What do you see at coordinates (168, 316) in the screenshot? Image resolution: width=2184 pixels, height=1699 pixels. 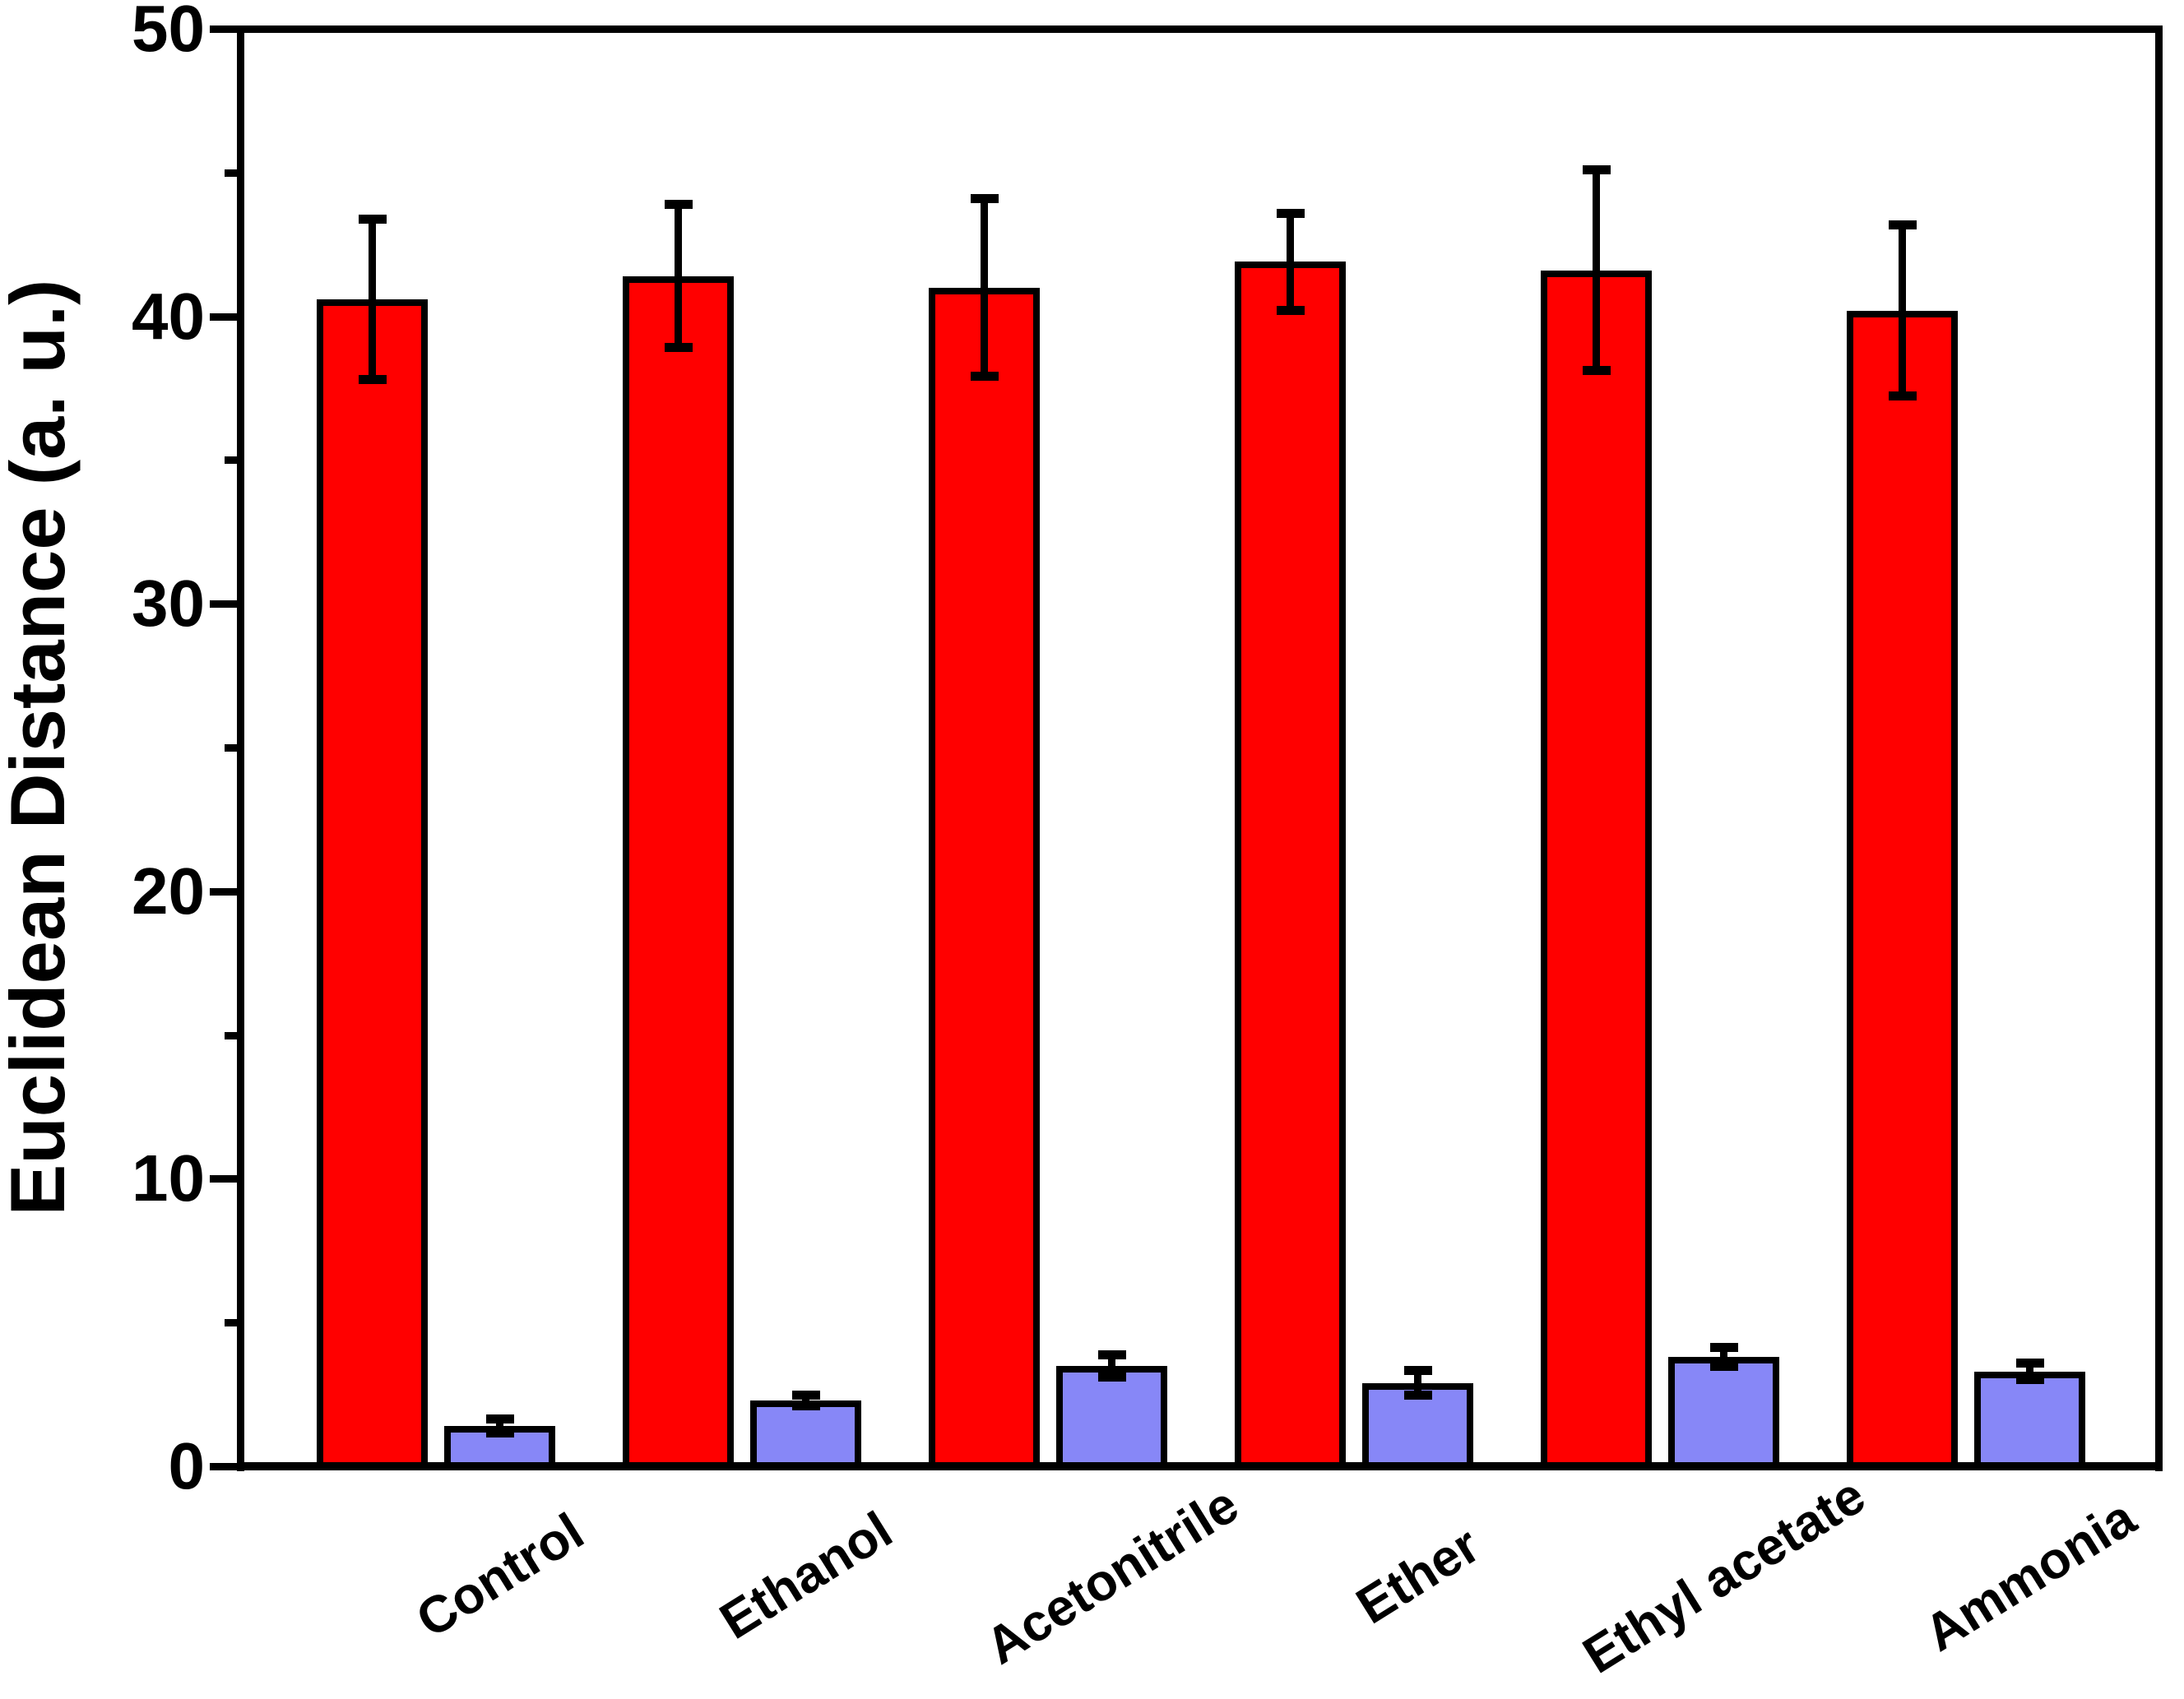 I see `y-tick-label: 40` at bounding box center [168, 316].